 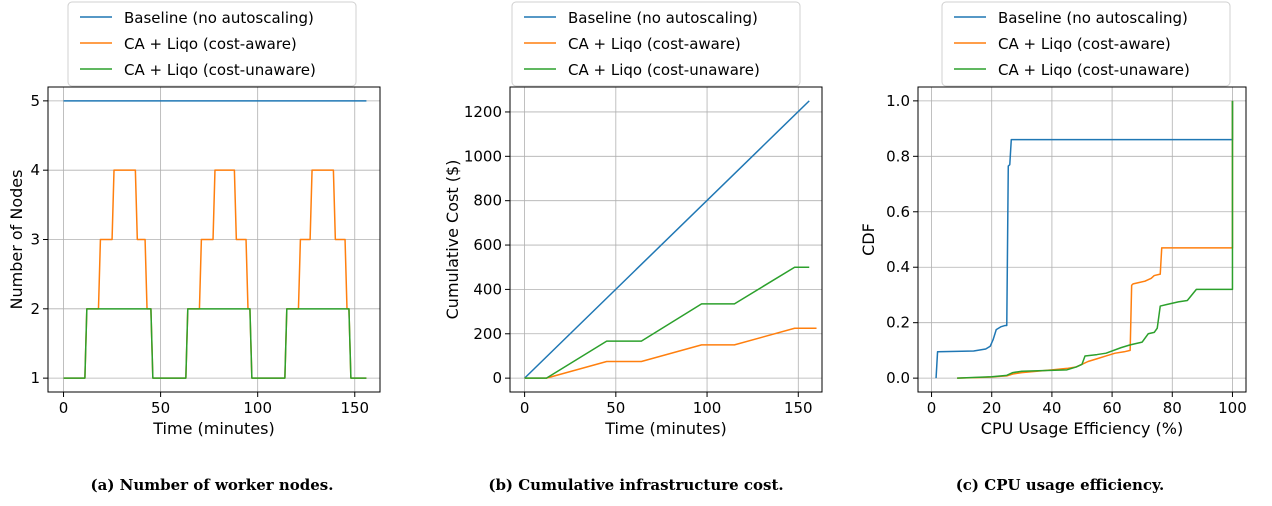 What do you see at coordinates (1051, 408) in the screenshot?
I see `x-tick-label: 40` at bounding box center [1051, 408].